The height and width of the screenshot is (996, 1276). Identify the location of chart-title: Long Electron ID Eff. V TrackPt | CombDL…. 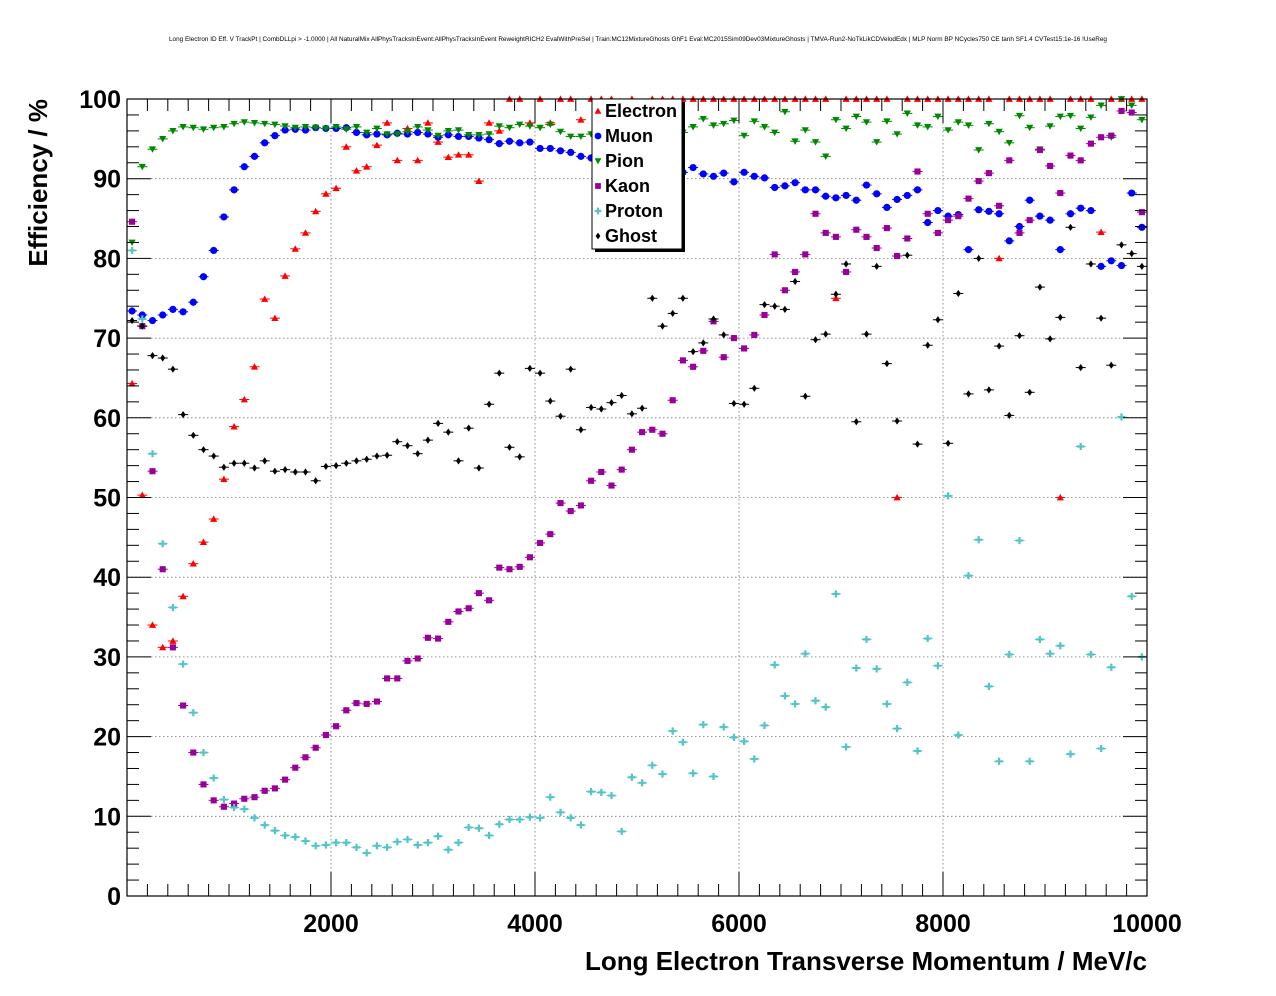
(638, 39).